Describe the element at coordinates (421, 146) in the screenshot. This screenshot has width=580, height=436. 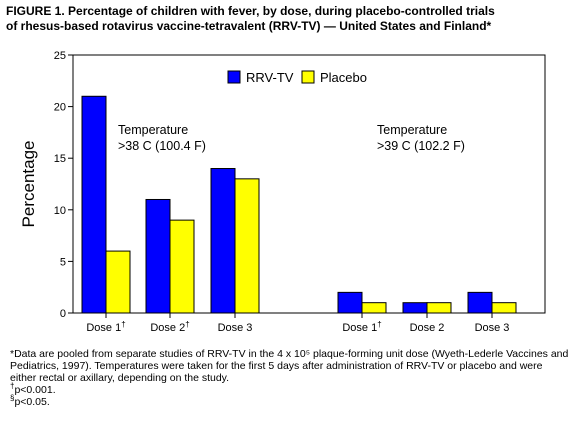
I see `group-label-line2: >39 C (102.2 F)` at that location.